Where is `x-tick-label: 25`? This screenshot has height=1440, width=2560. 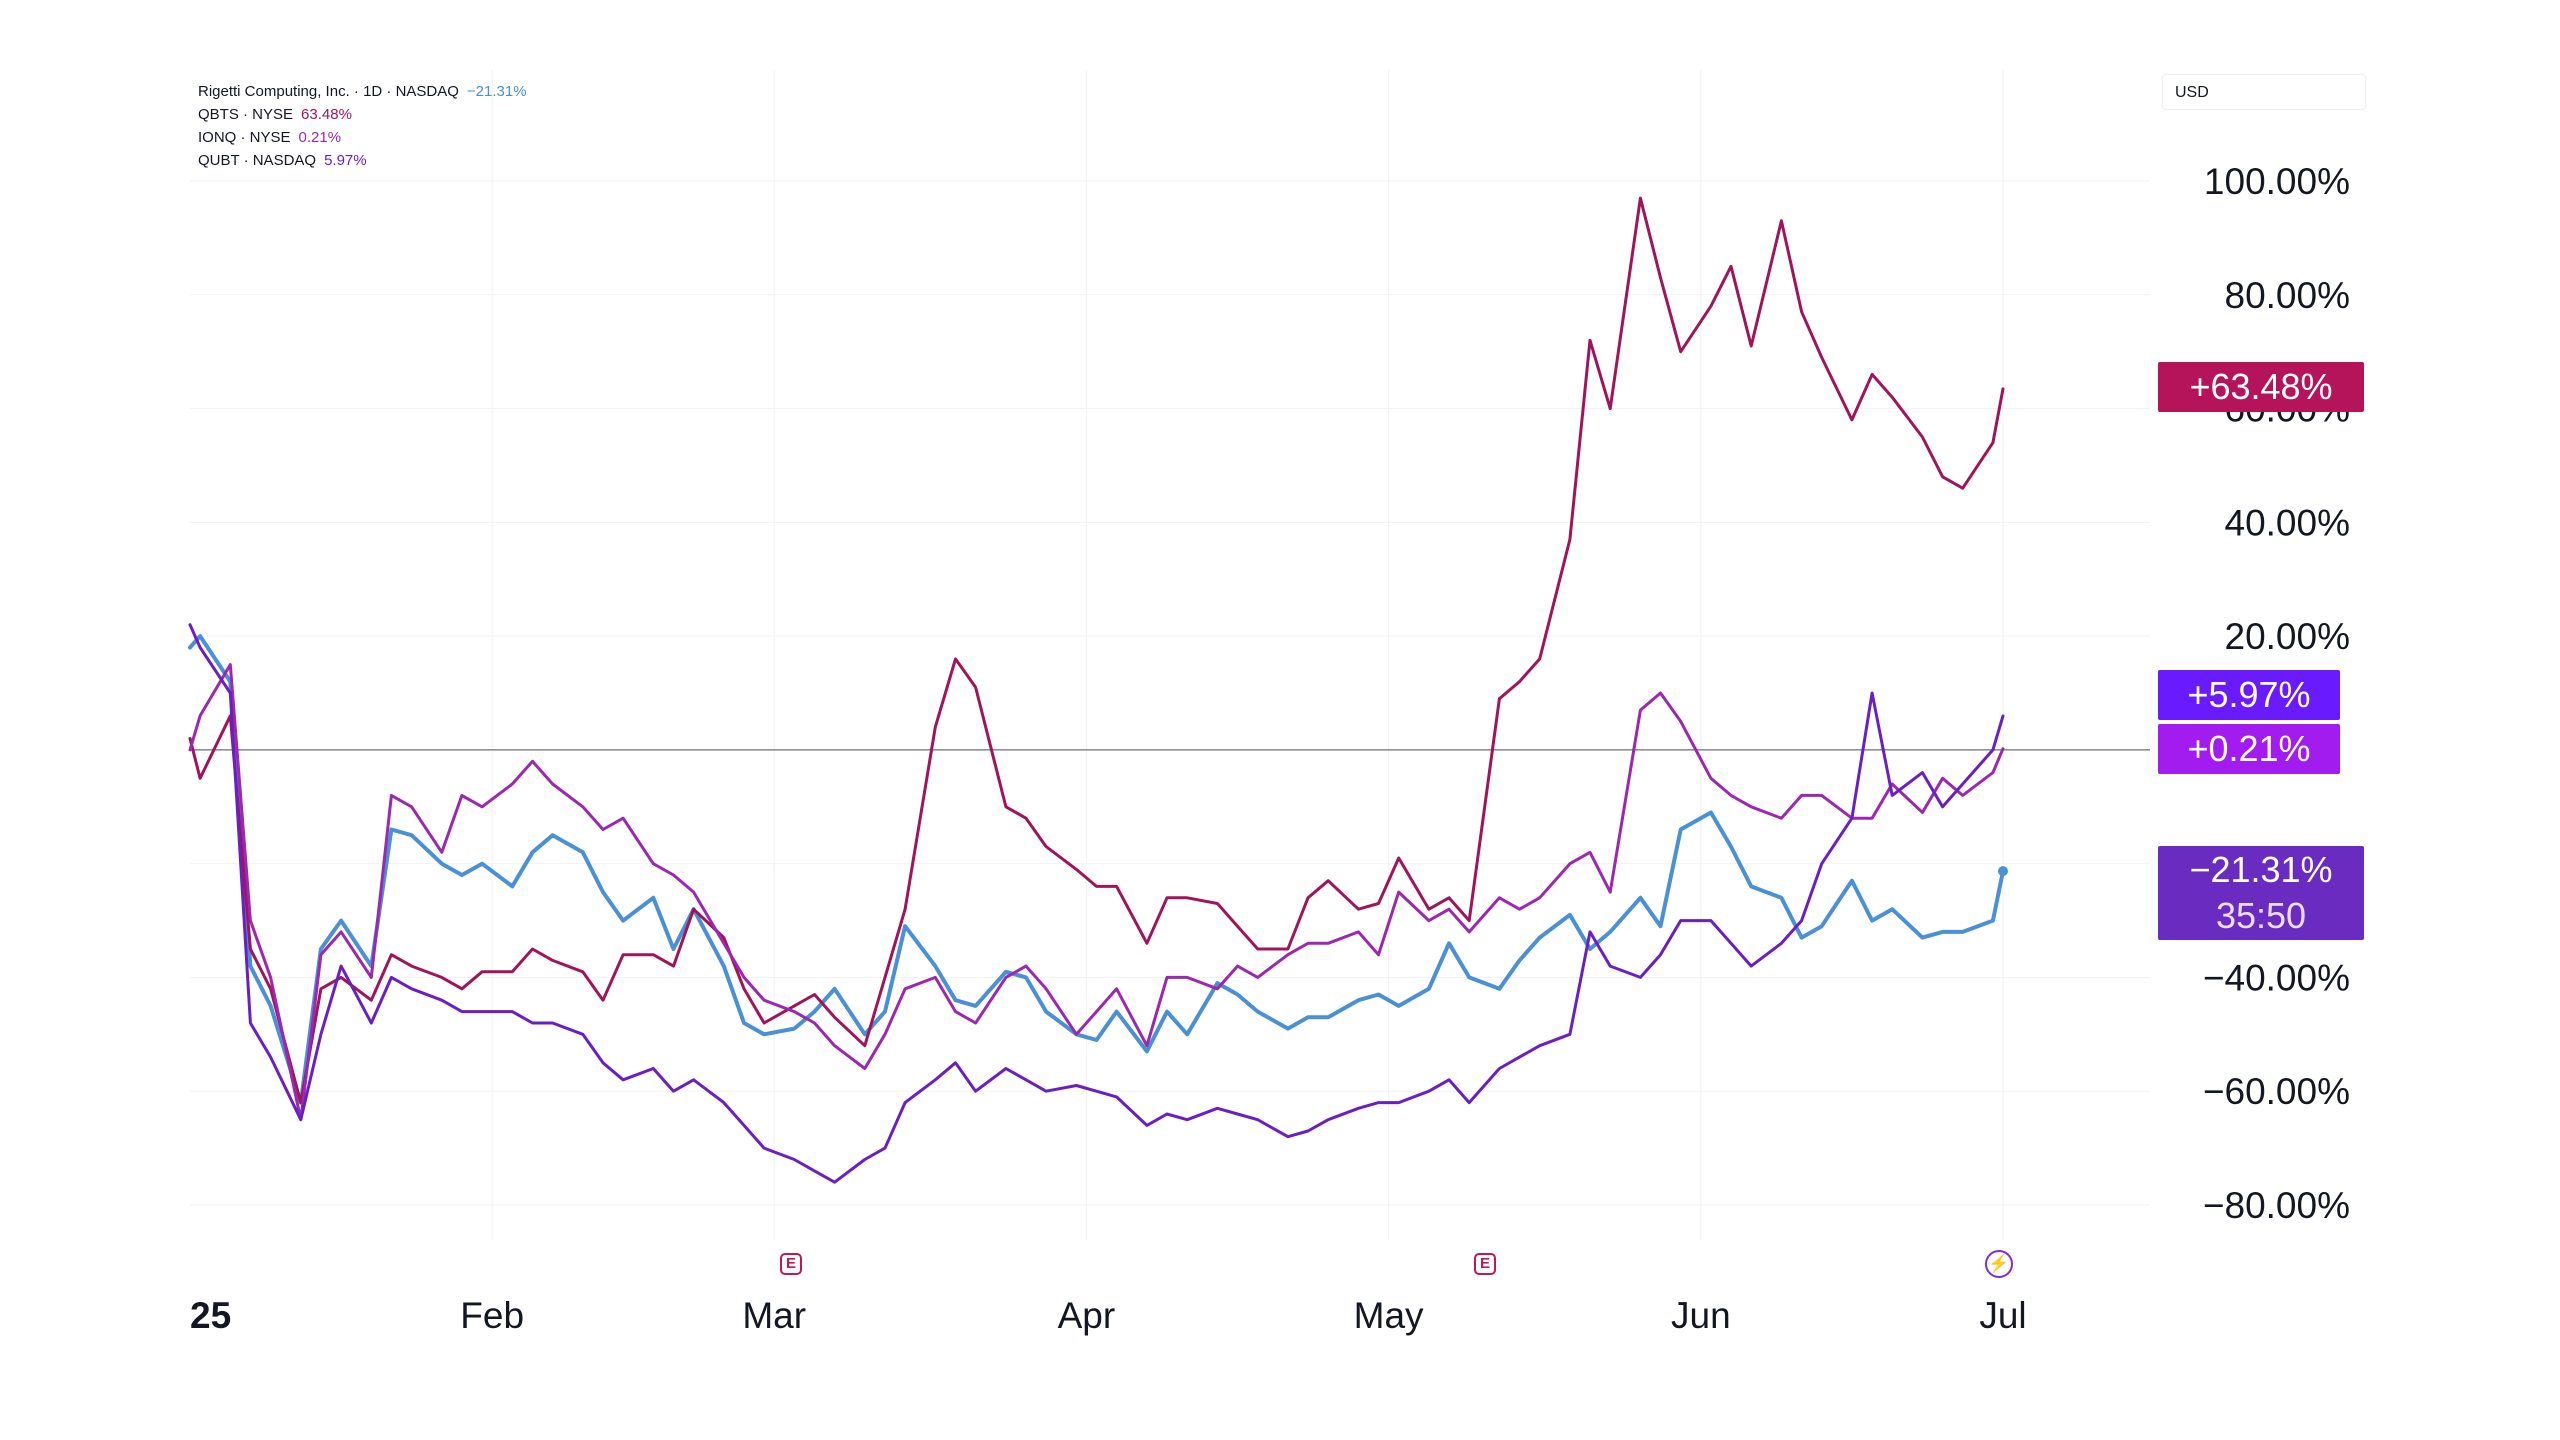 x-tick-label: 25 is located at coordinates (210, 1315).